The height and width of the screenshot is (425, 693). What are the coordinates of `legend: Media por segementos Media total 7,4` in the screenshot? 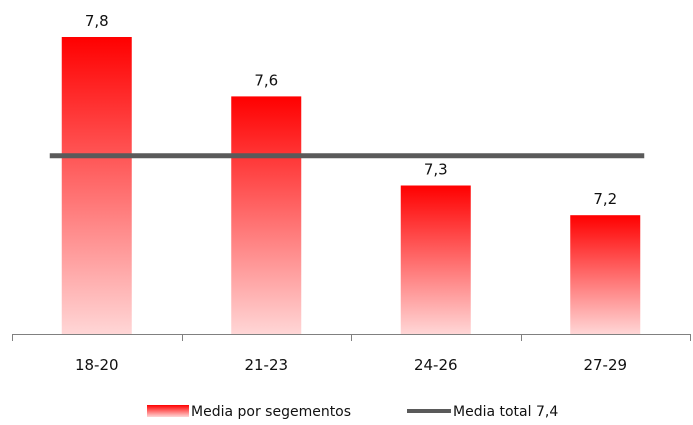 It's located at (352, 412).